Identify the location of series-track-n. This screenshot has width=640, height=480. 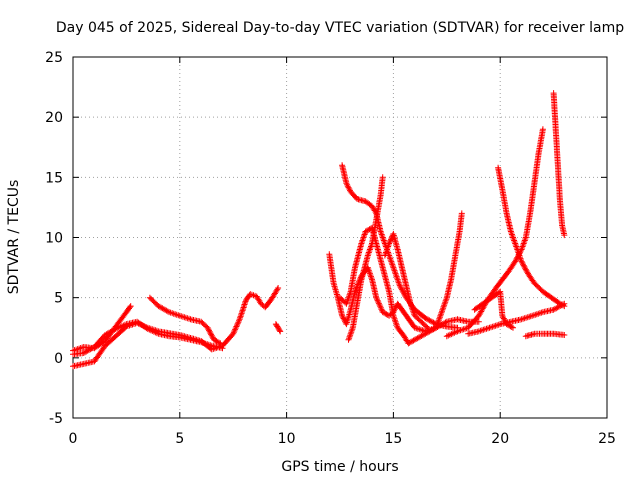
(516, 318).